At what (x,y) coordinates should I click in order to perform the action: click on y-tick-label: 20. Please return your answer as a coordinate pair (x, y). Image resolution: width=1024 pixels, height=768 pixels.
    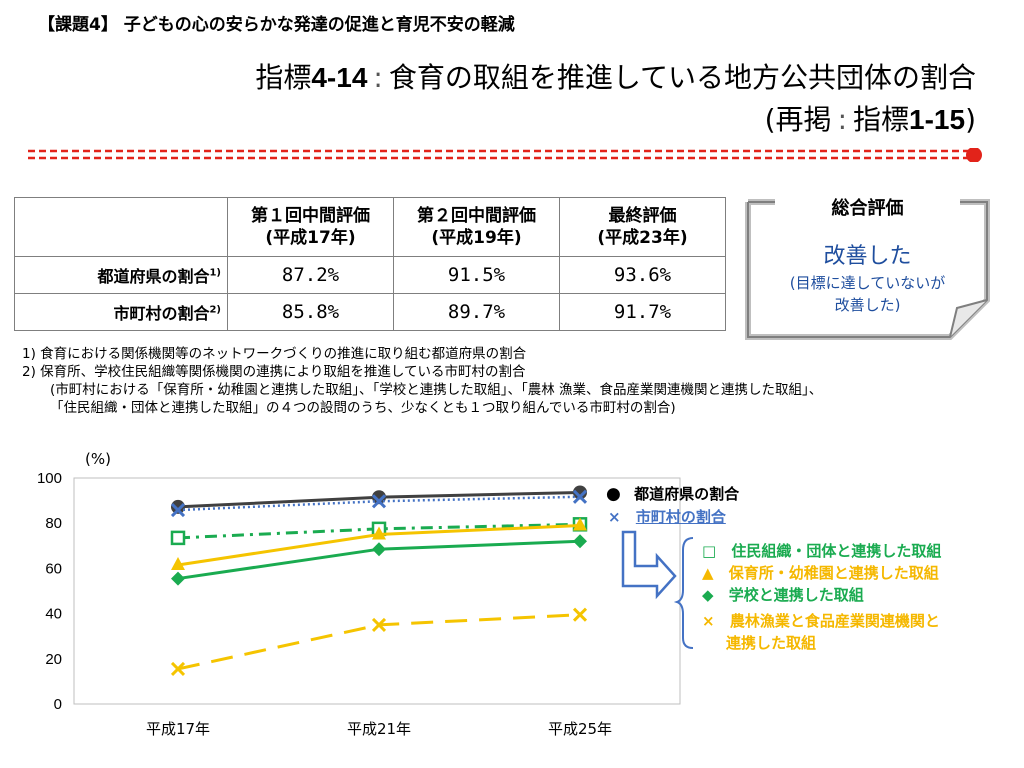
    Looking at the image, I should click on (53, 659).